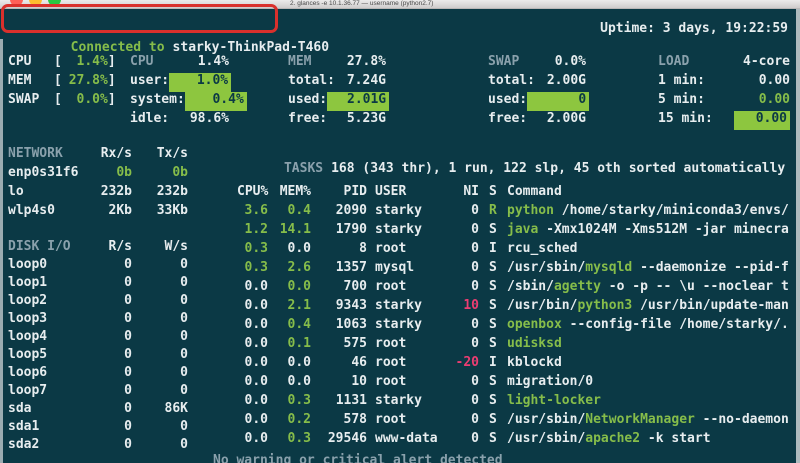  Describe the element at coordinates (119, 174) in the screenshot. I see `network-interface-row: enp0s31f6 0b 0b` at that location.